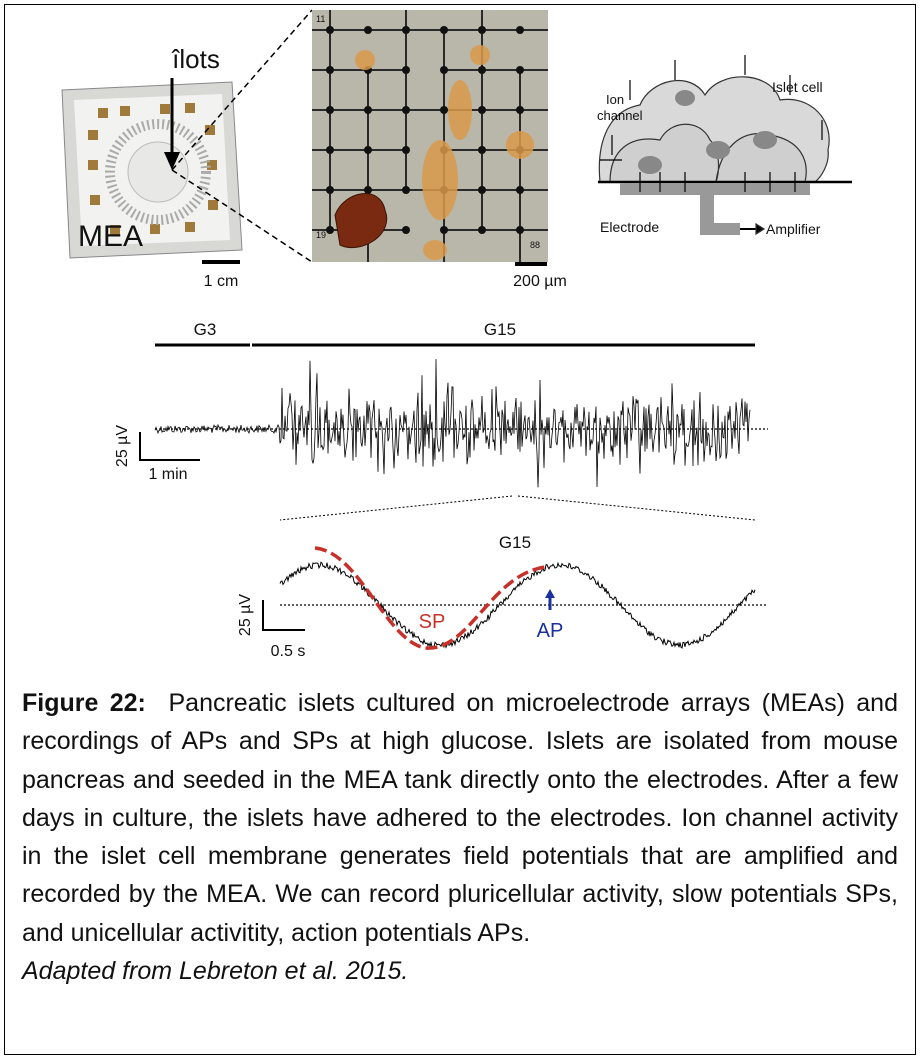  What do you see at coordinates (288, 651) in the screenshot?
I see `label: 0.5 s` at bounding box center [288, 651].